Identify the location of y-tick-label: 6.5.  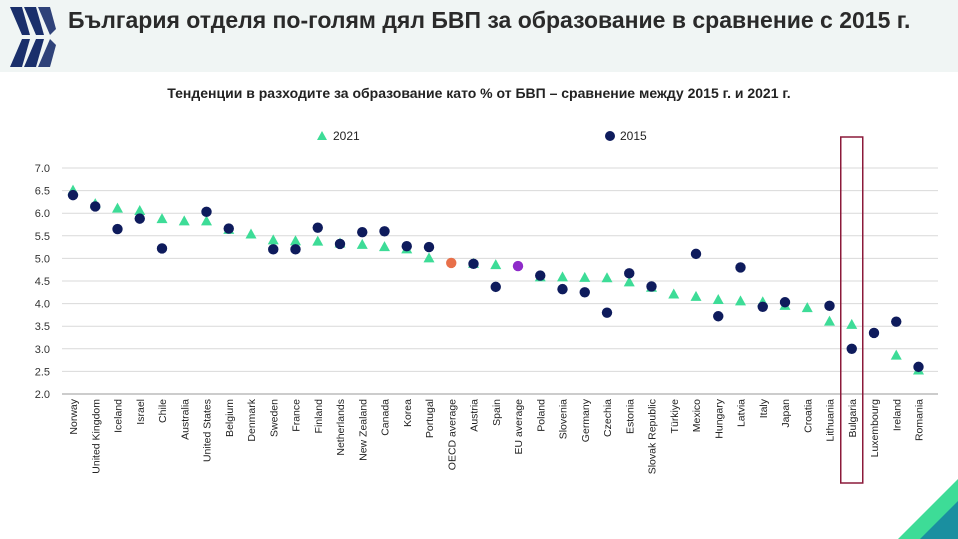
(42, 192).